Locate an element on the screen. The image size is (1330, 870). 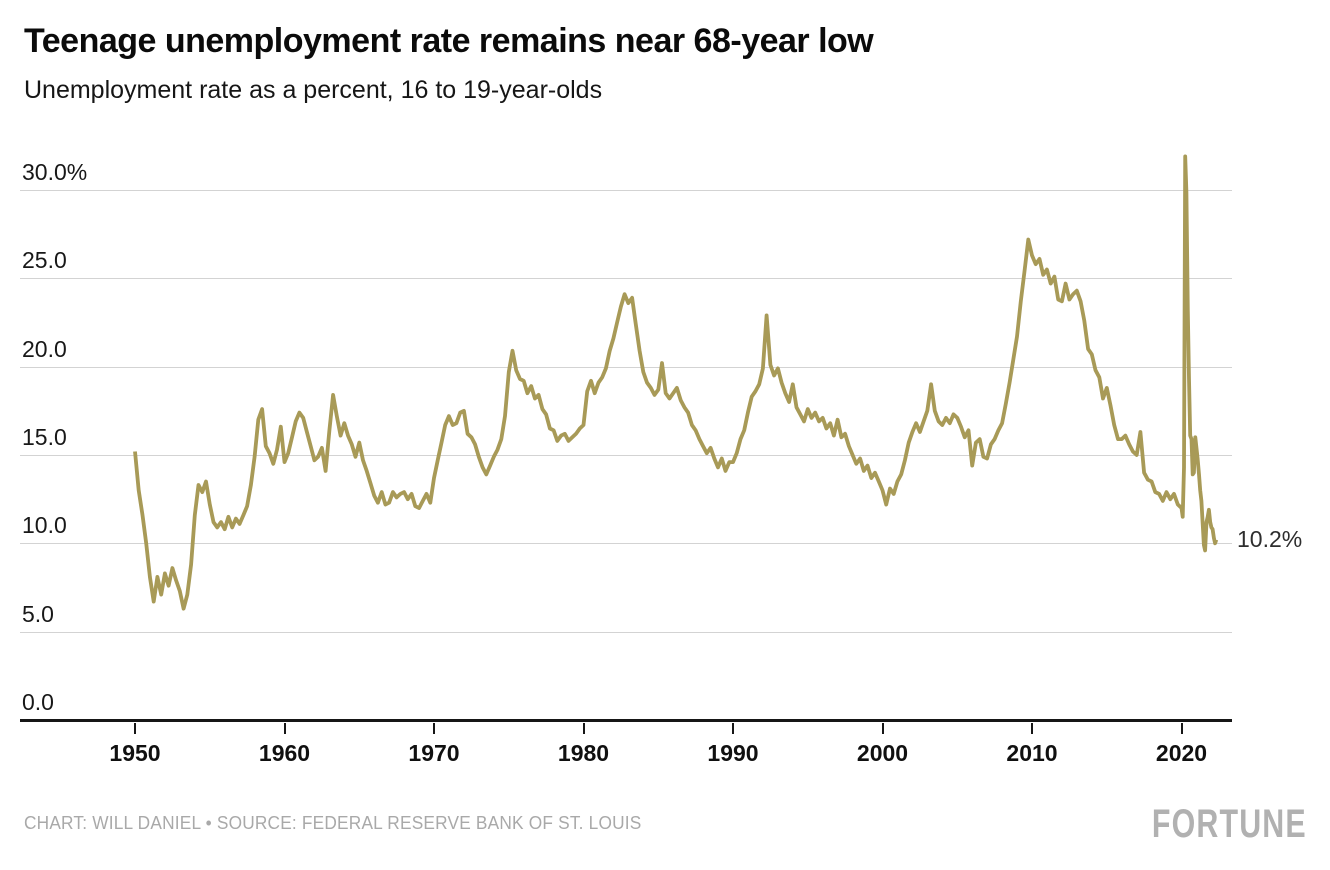
x-tick-label: 2020 is located at coordinates (1181, 753).